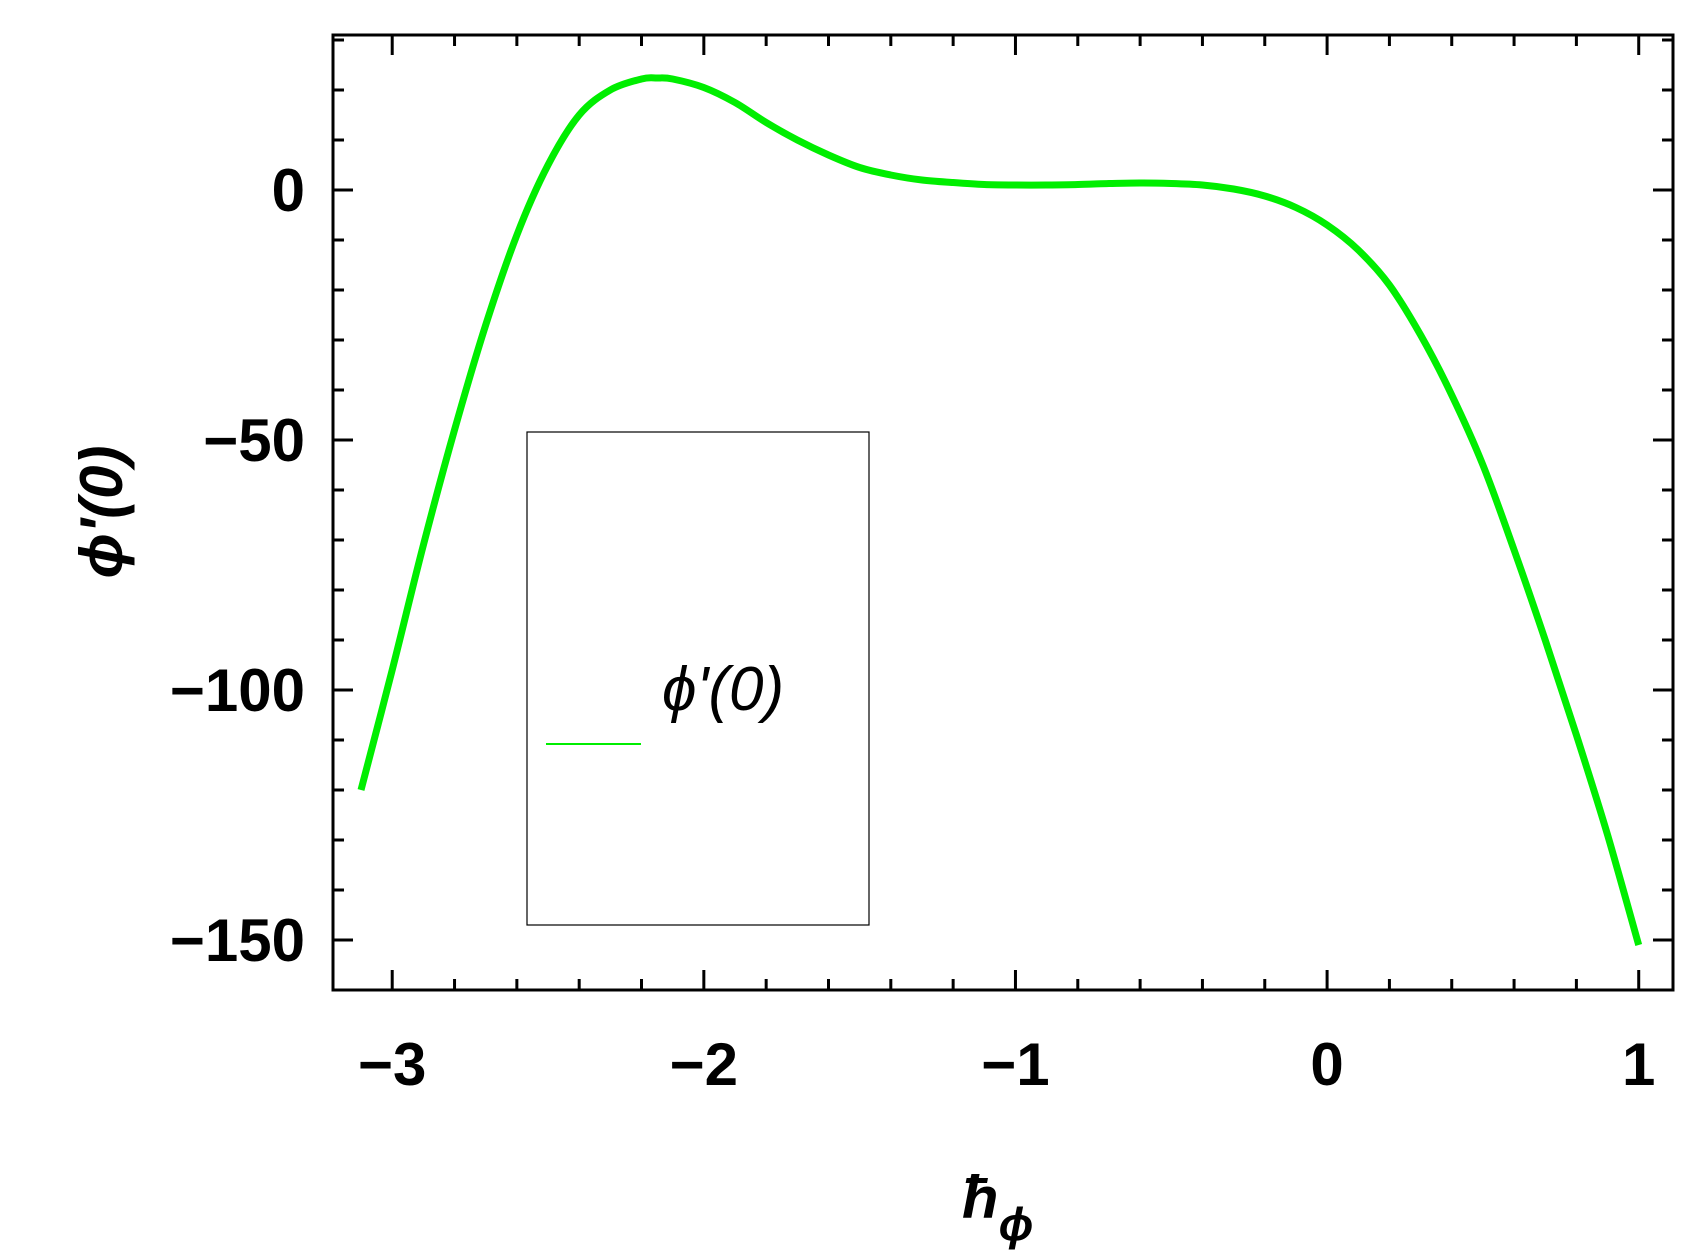 The image size is (1707, 1258). I want to click on x-tick-label: −2, so click(704, 1064).